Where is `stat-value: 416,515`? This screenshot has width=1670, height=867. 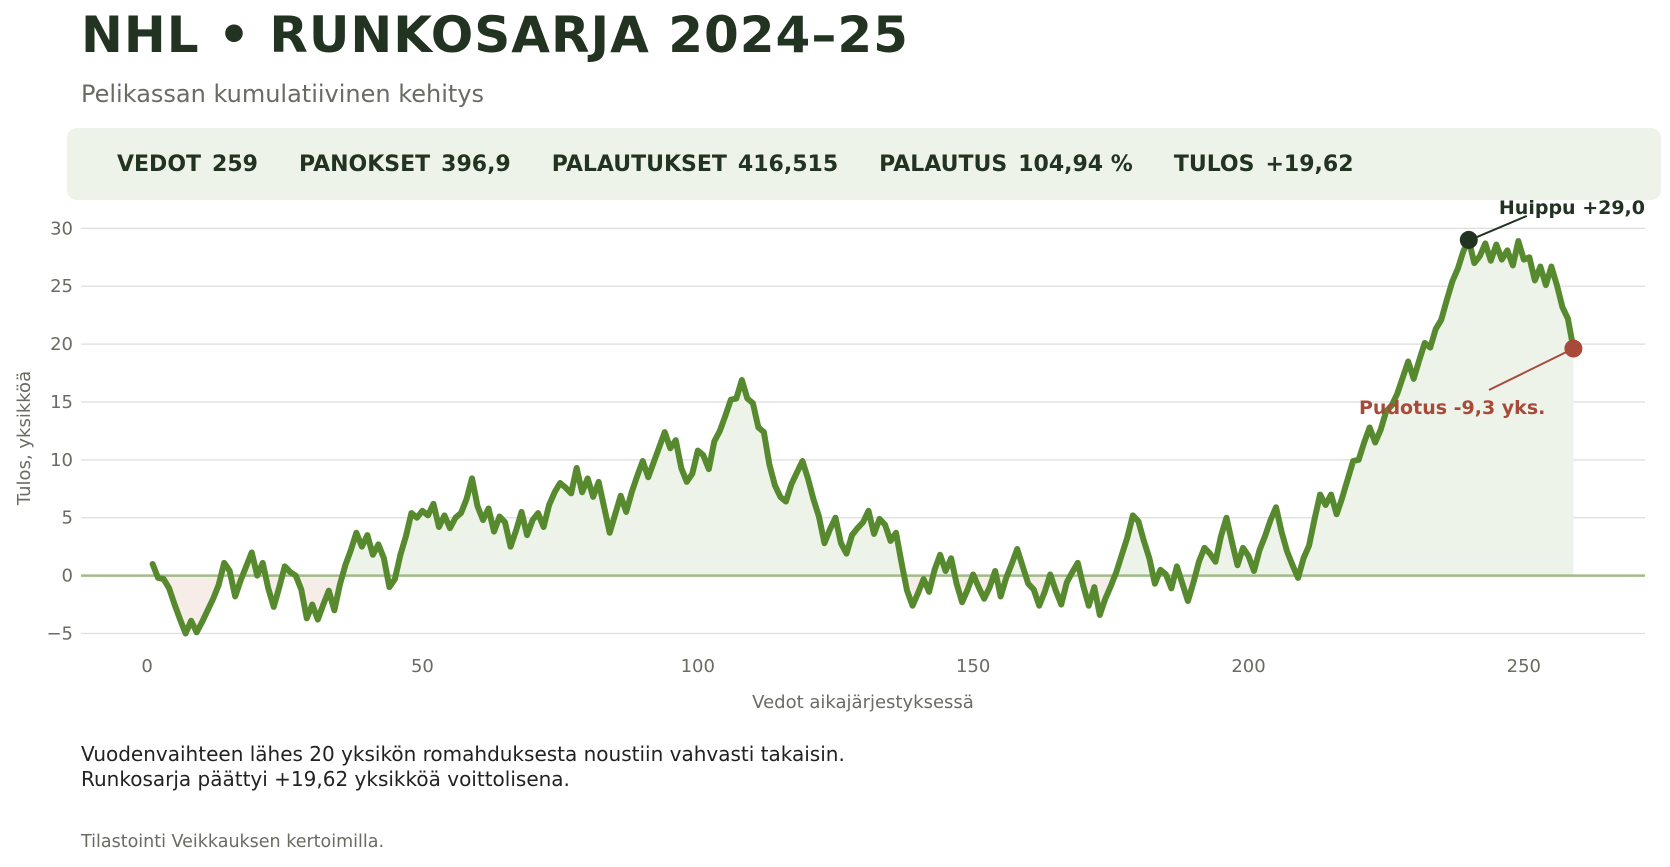 stat-value: 416,515 is located at coordinates (788, 164).